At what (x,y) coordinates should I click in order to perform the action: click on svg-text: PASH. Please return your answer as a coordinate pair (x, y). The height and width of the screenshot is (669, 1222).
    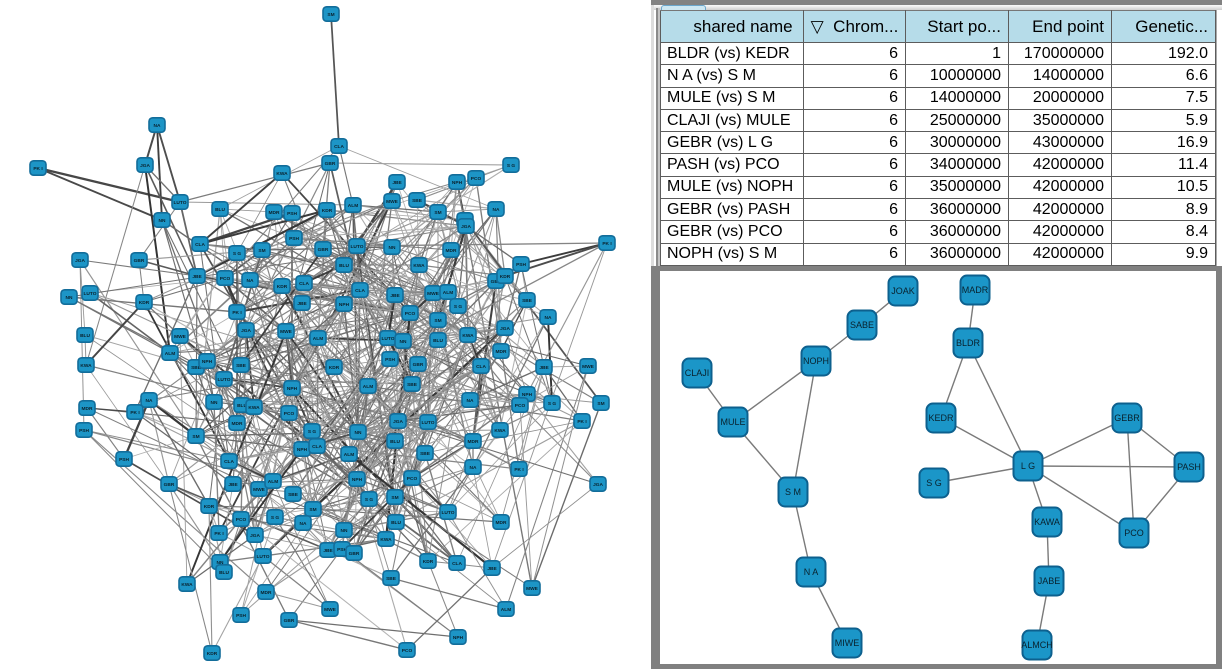
    Looking at the image, I should click on (1189, 467).